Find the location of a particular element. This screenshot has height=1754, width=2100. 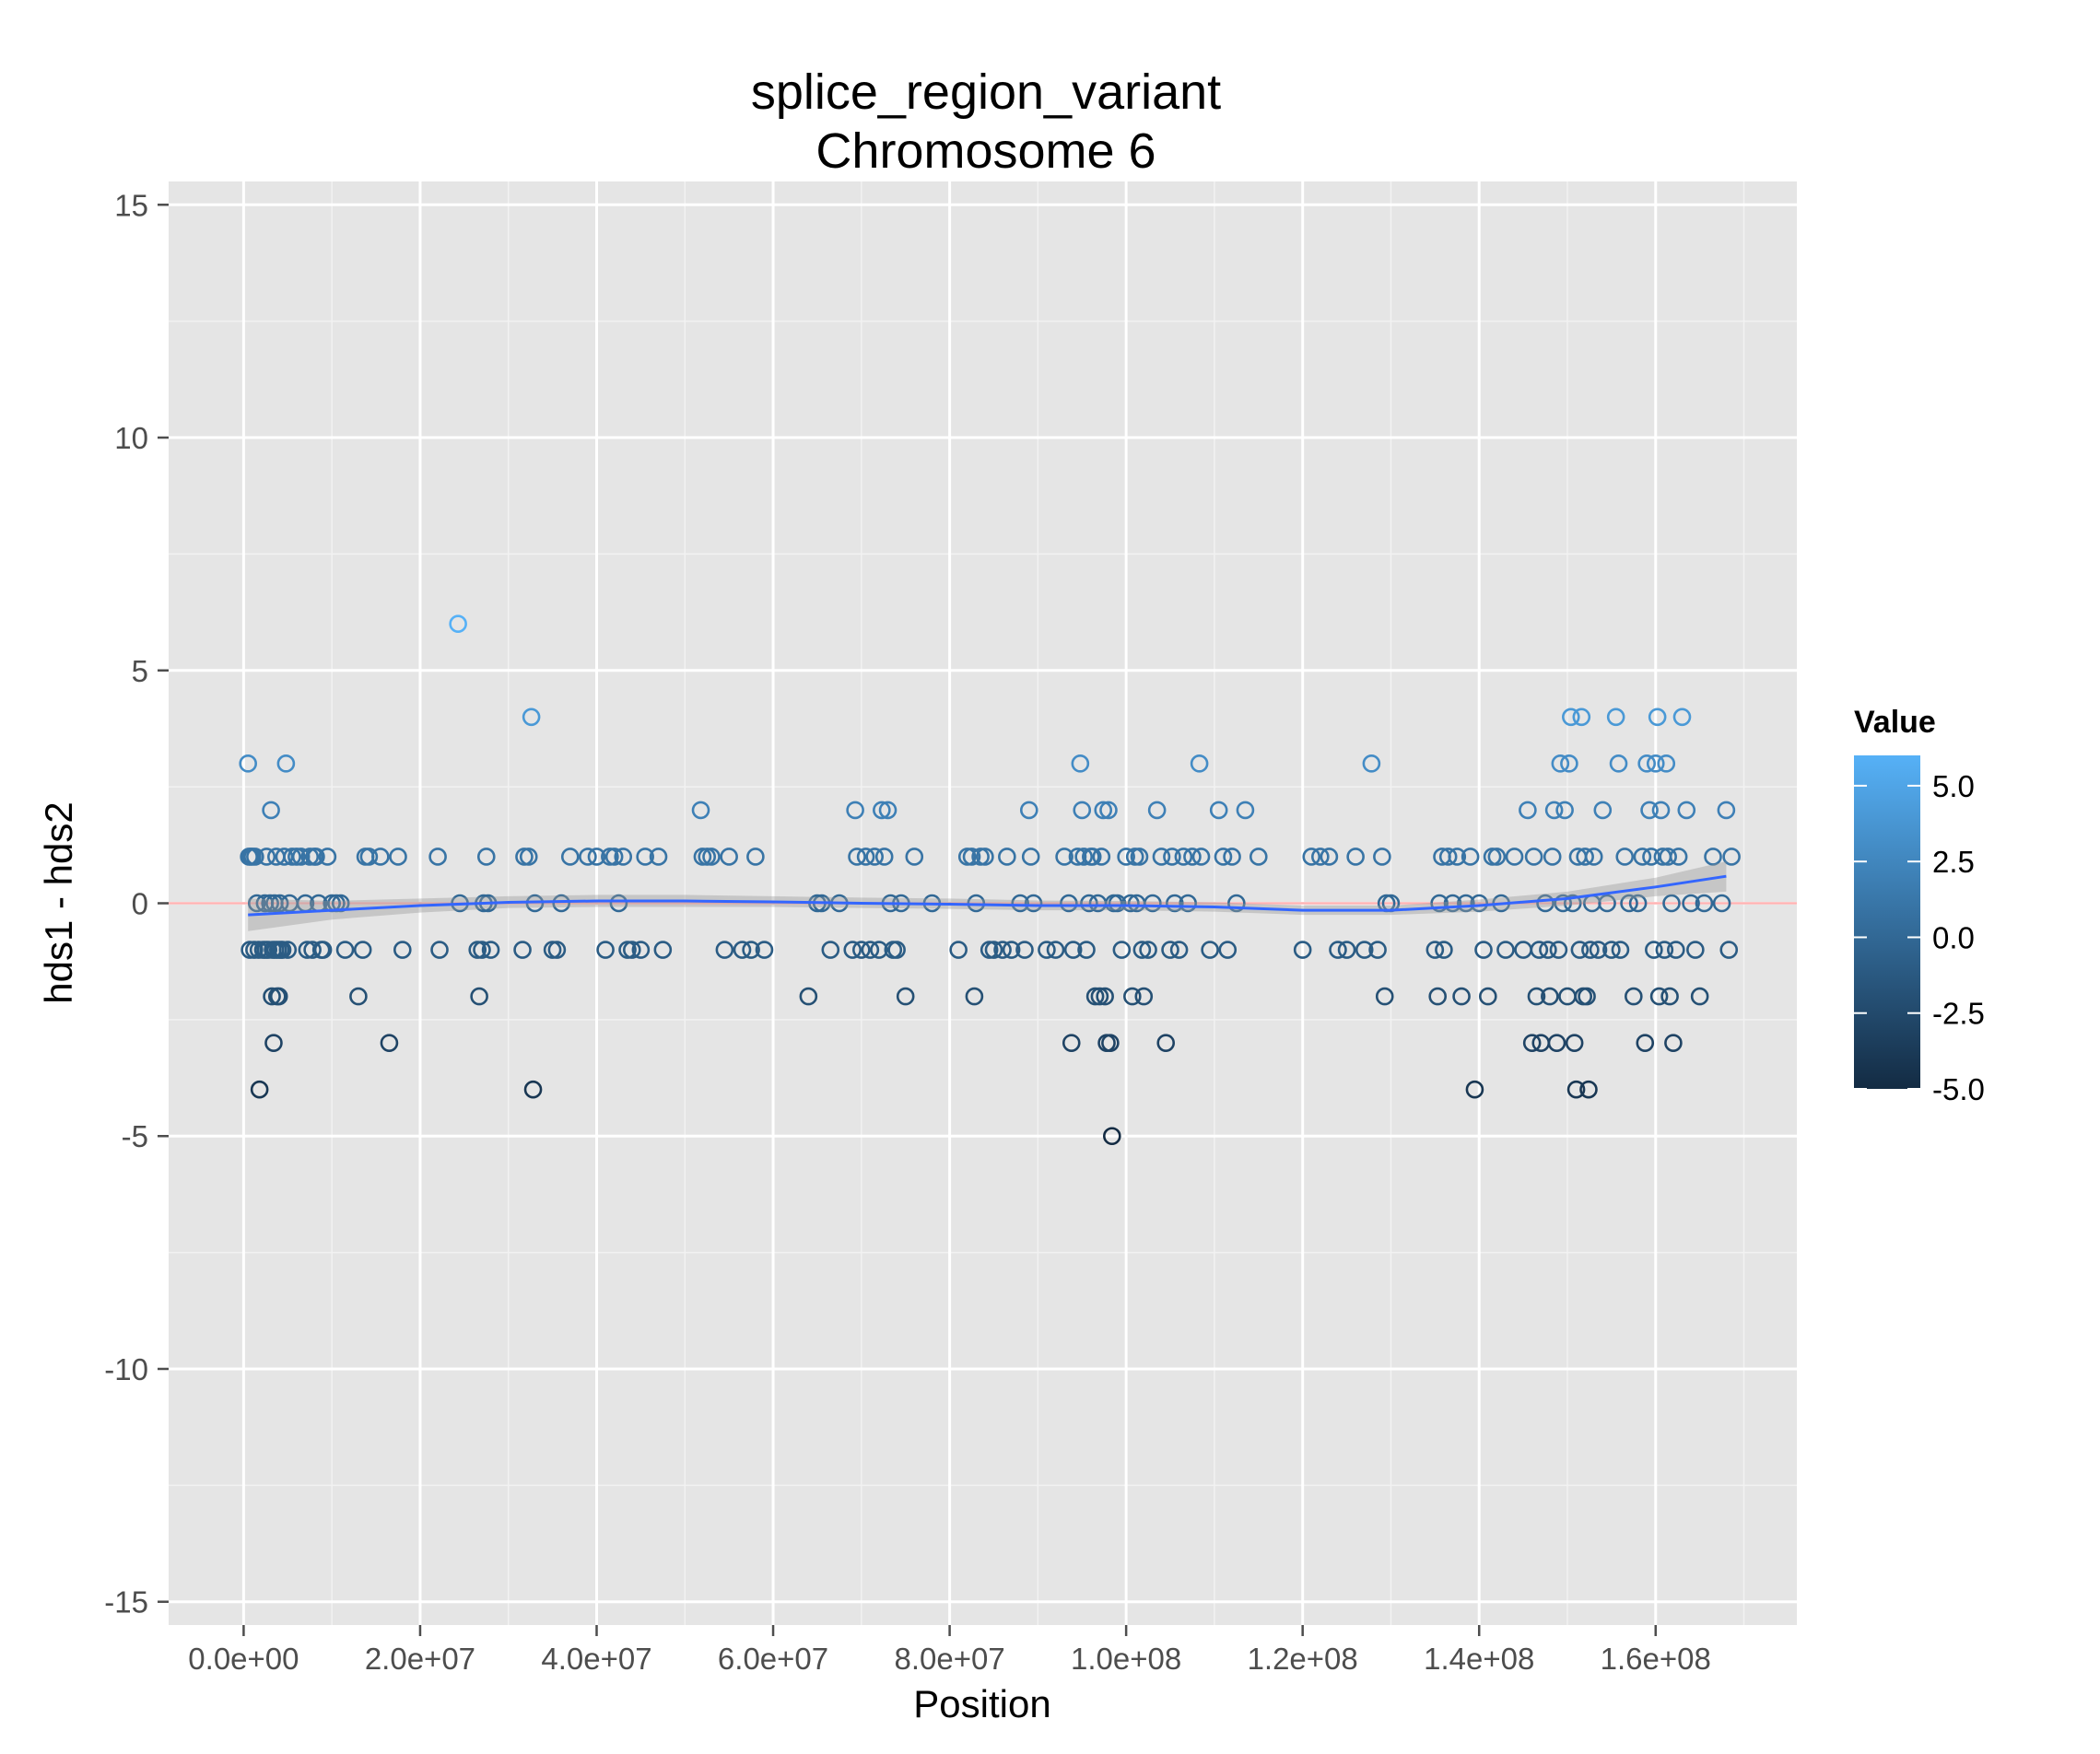

legend-label: 5.0 is located at coordinates (1954, 786).